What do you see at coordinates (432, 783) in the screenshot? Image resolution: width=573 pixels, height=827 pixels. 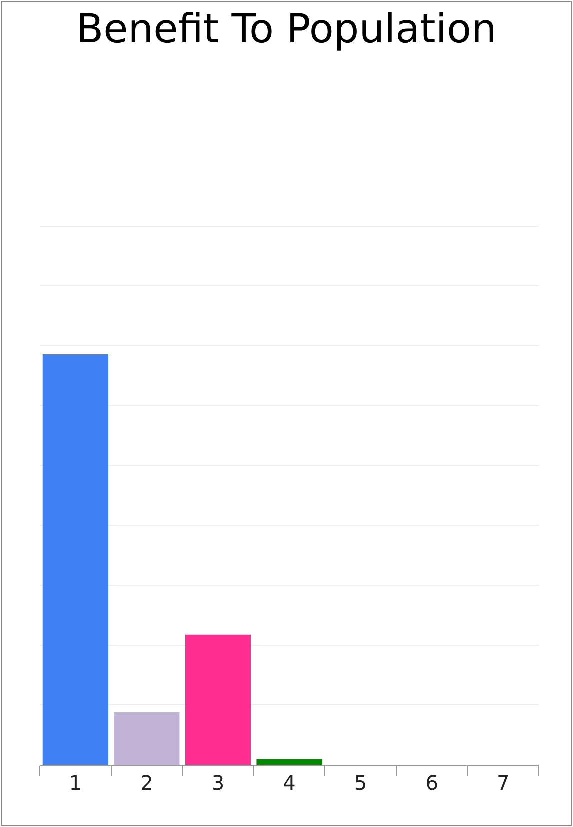 I see `x-tick-label: 6` at bounding box center [432, 783].